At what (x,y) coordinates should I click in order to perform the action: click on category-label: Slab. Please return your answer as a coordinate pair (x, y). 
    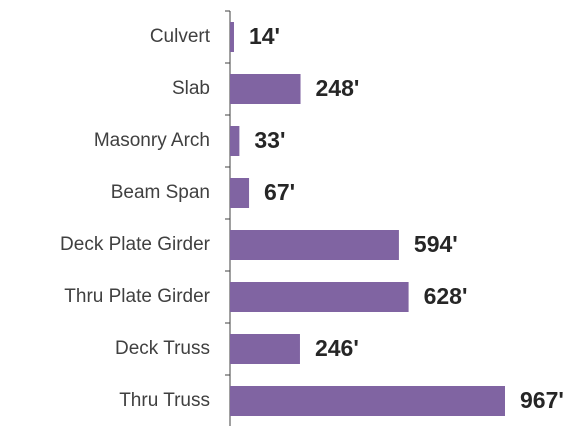
    Looking at the image, I should click on (191, 88).